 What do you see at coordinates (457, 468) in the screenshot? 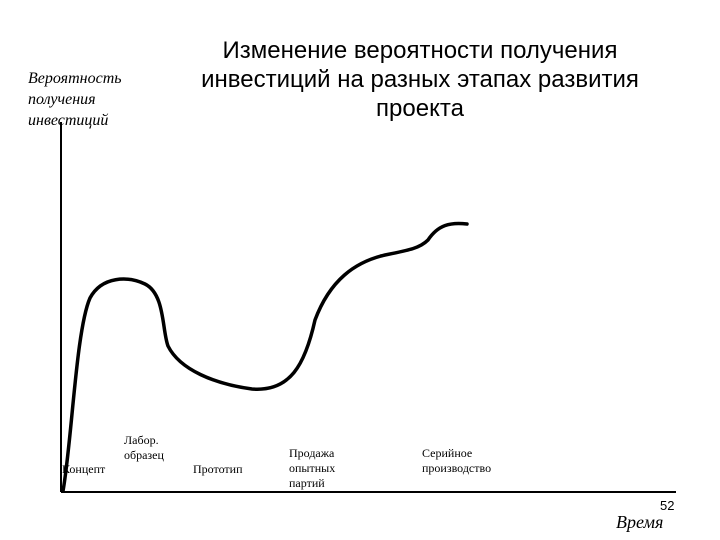
I see `stage-label-line: производство` at bounding box center [457, 468].